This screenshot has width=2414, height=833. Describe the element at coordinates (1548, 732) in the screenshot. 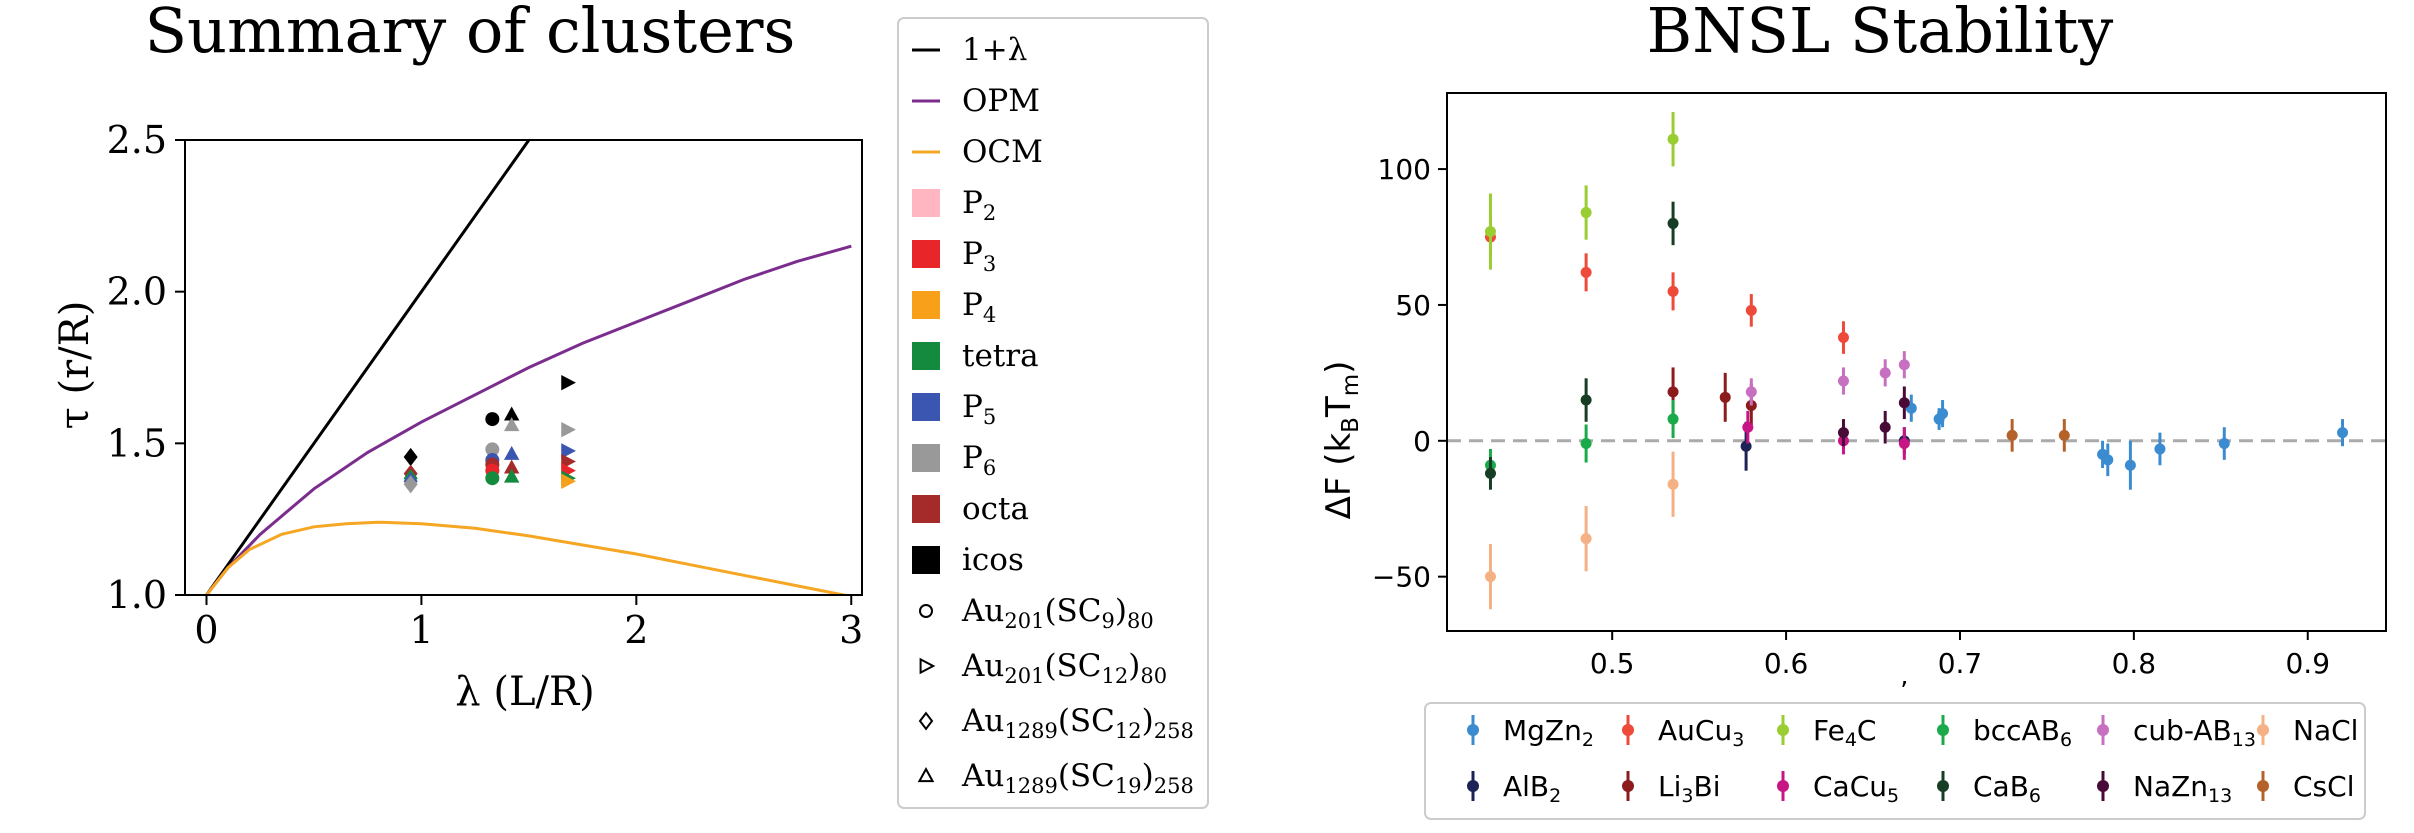

I see `legend-label-0: MgZn2` at that location.